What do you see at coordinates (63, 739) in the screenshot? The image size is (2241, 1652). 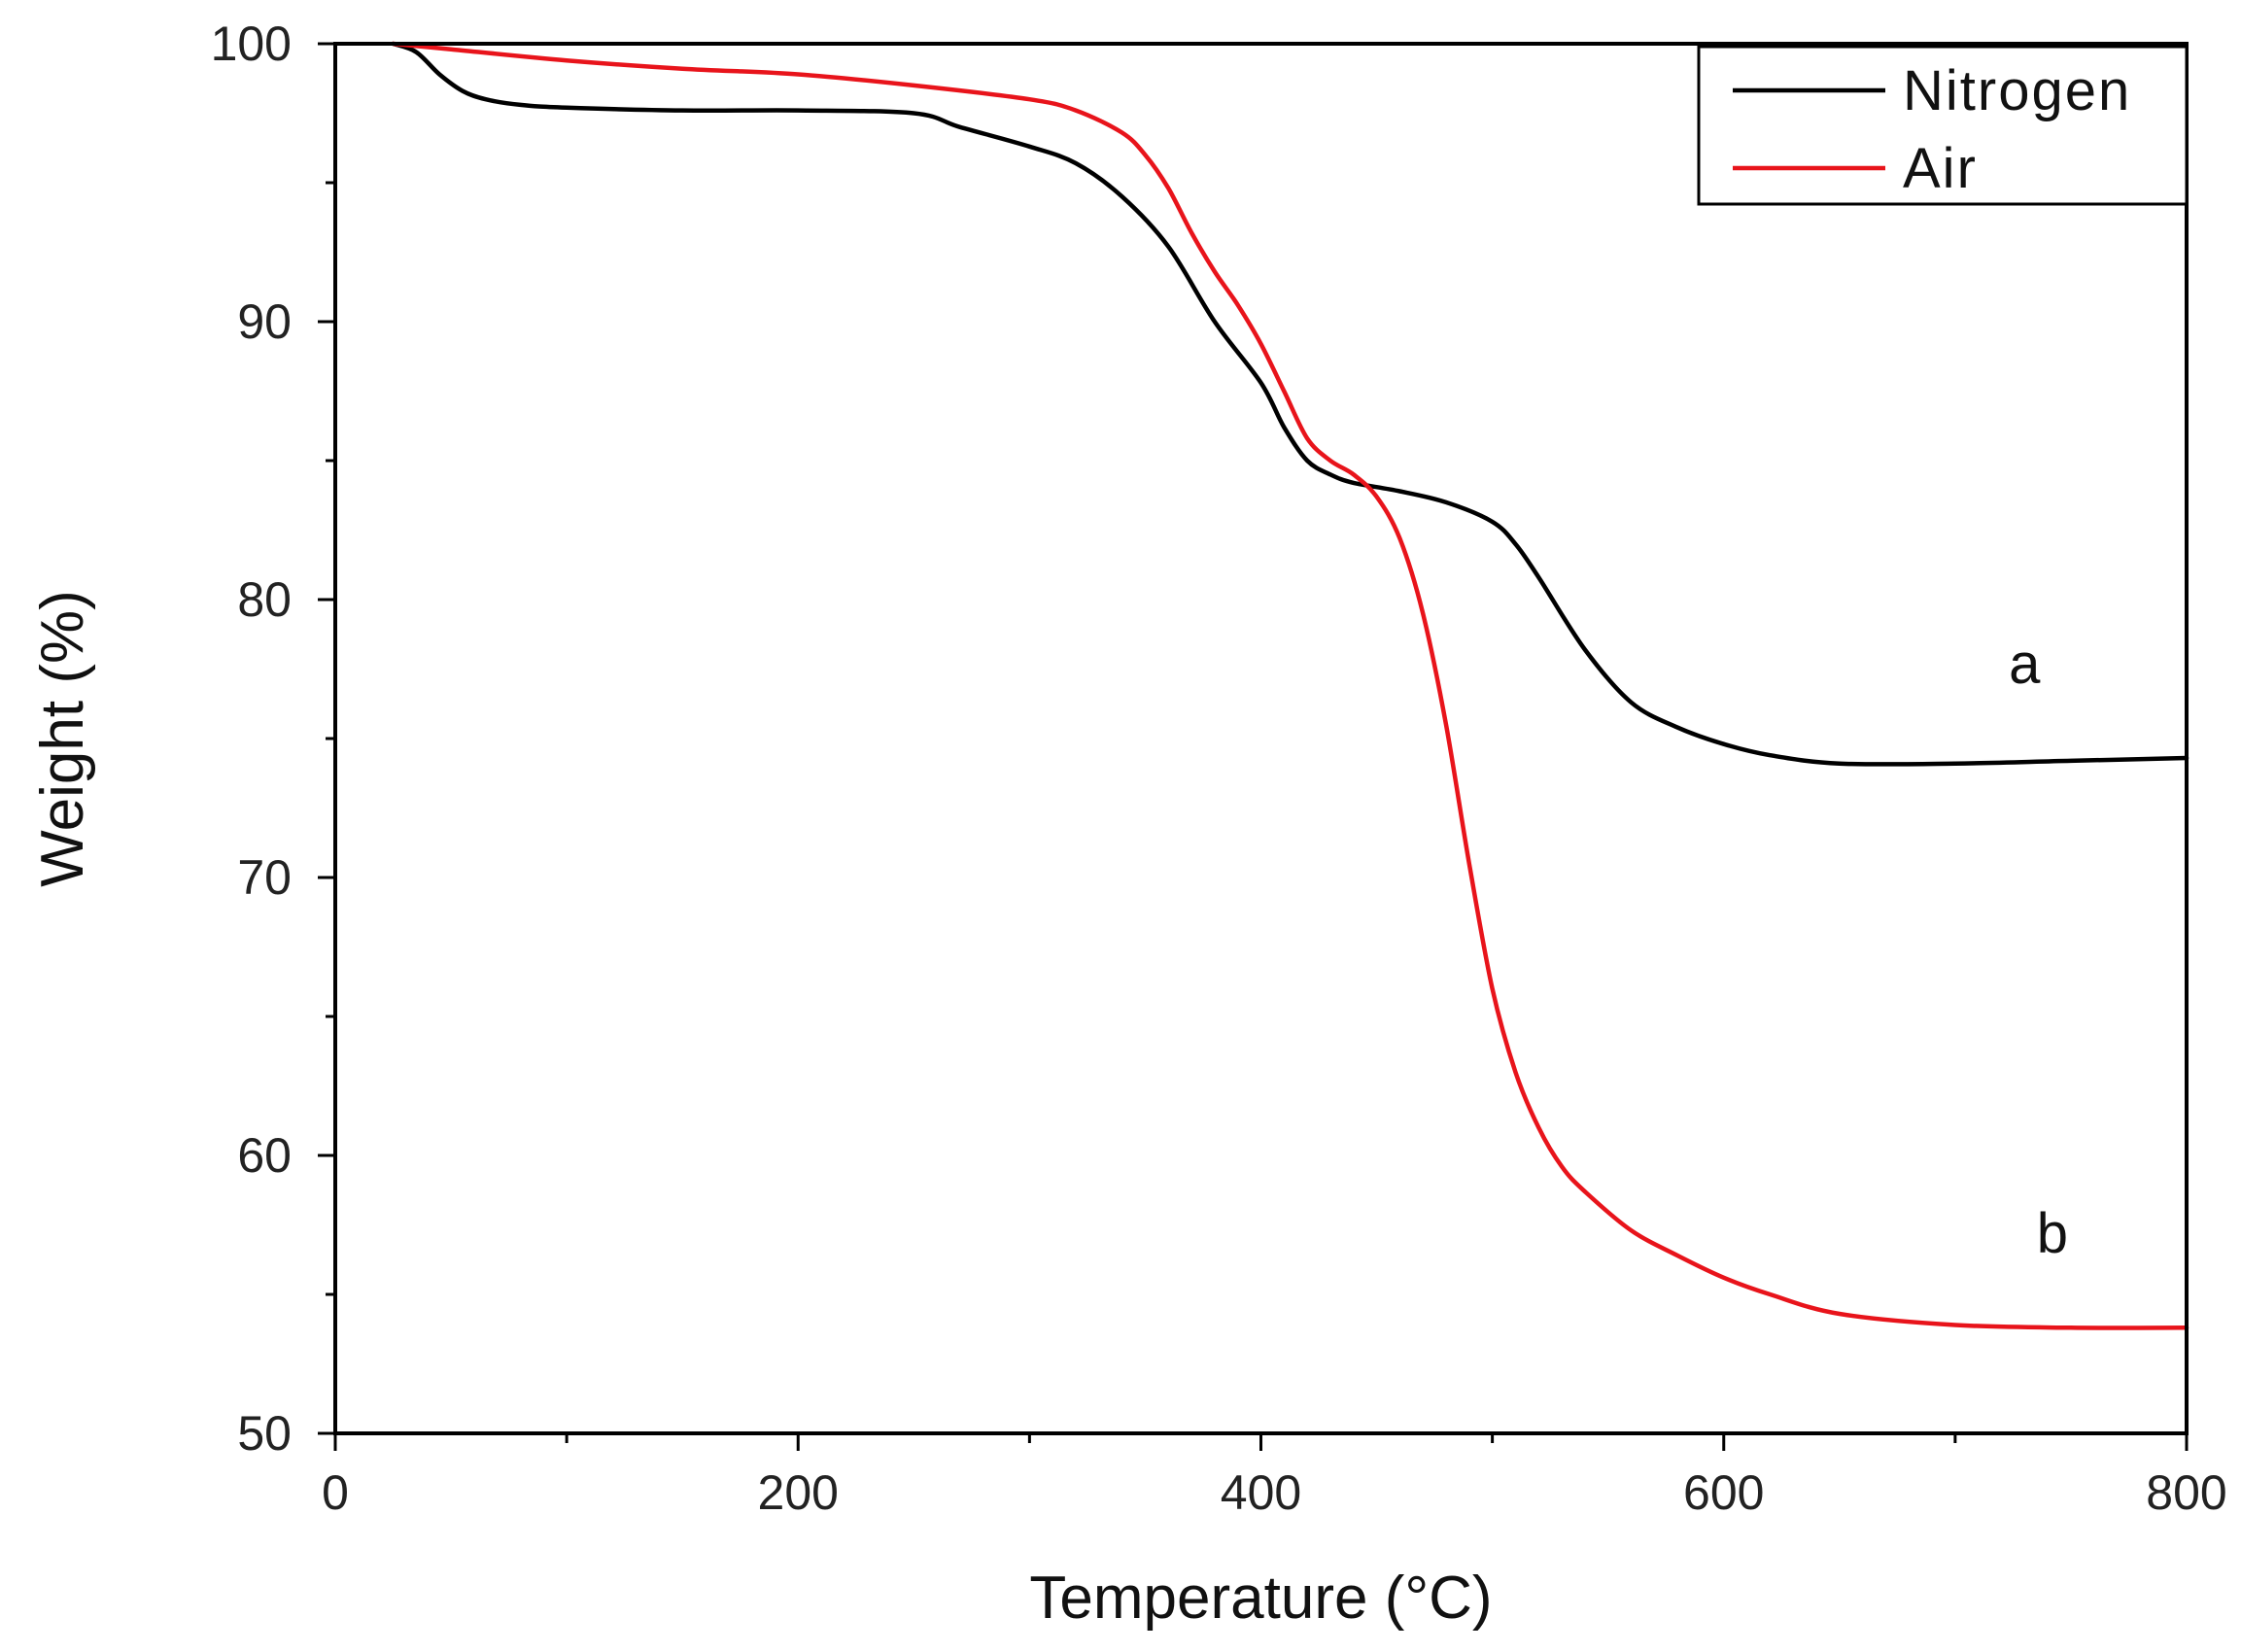 I see `y-axis-title: Weight (%)` at bounding box center [63, 739].